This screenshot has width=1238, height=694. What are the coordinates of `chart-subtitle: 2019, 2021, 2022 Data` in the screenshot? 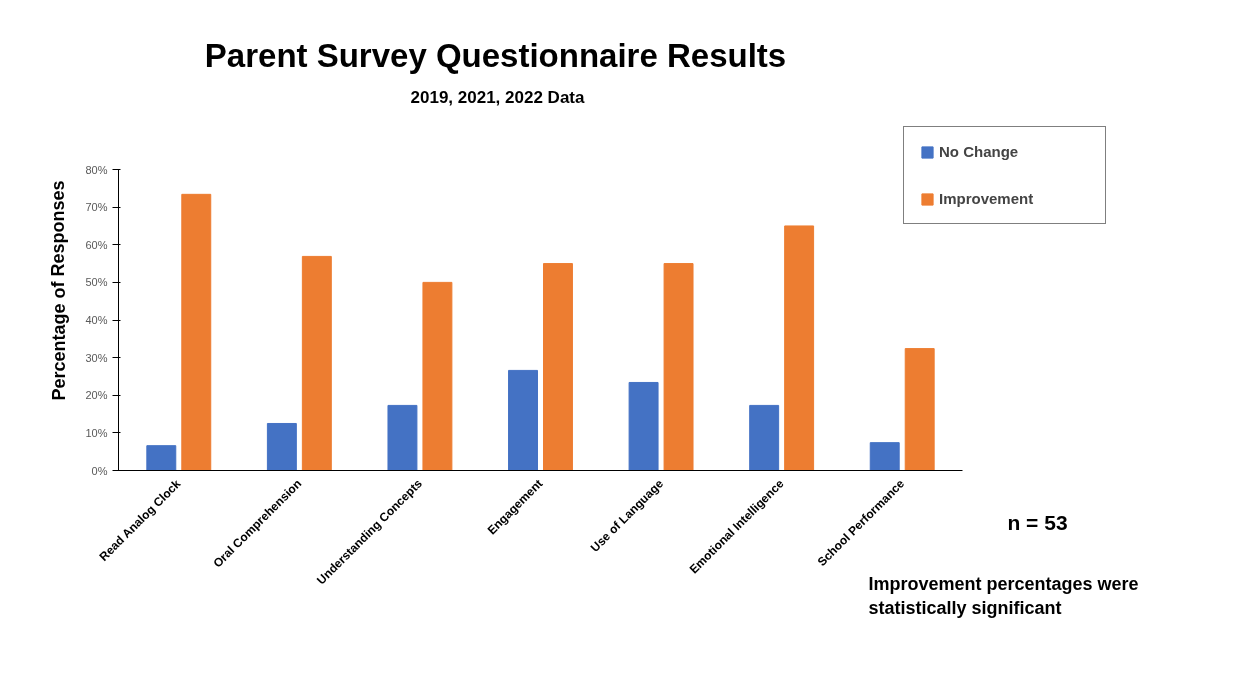 It's located at (497, 97).